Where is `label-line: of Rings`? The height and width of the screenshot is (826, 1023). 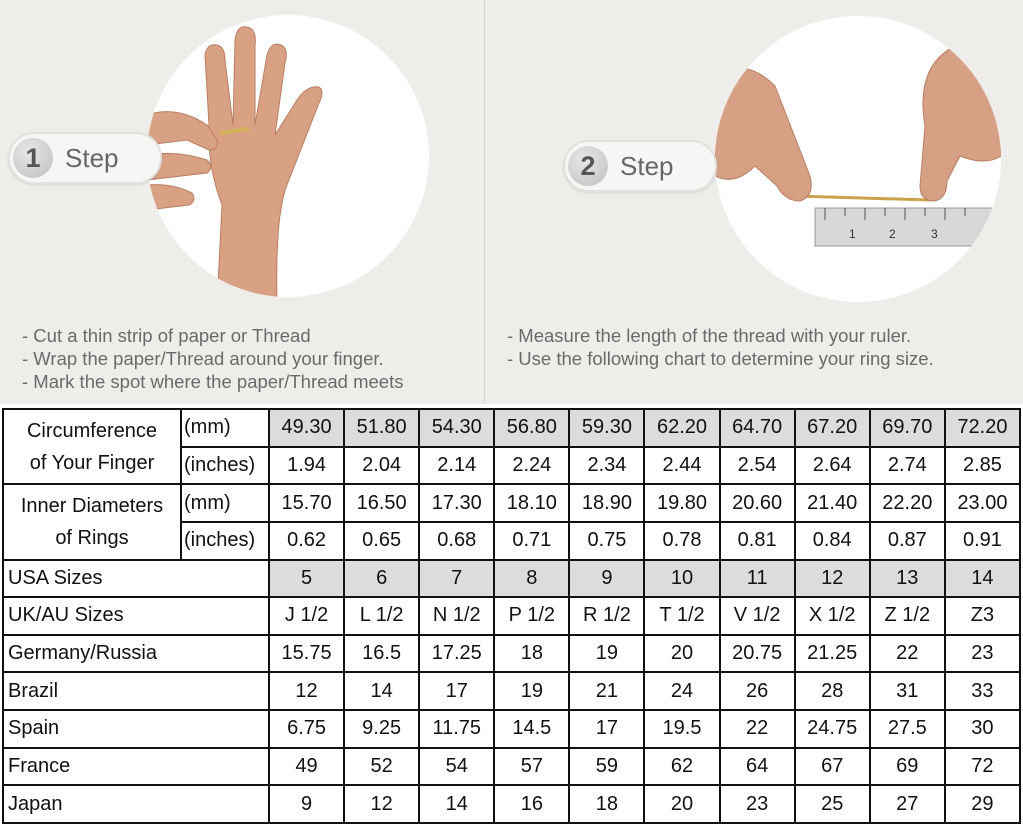 label-line: of Rings is located at coordinates (92, 537).